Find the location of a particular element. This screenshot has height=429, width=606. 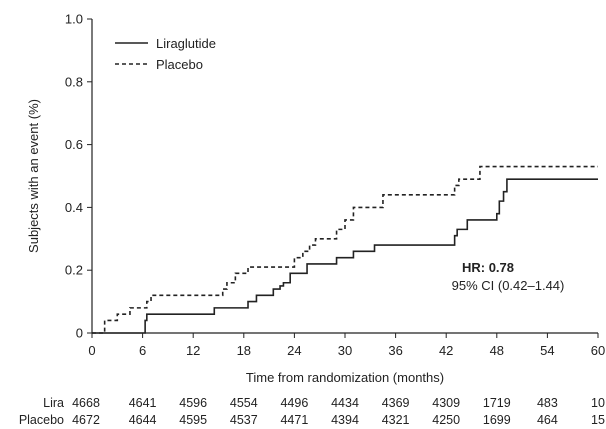

at-risk-value: 4596 is located at coordinates (193, 403).